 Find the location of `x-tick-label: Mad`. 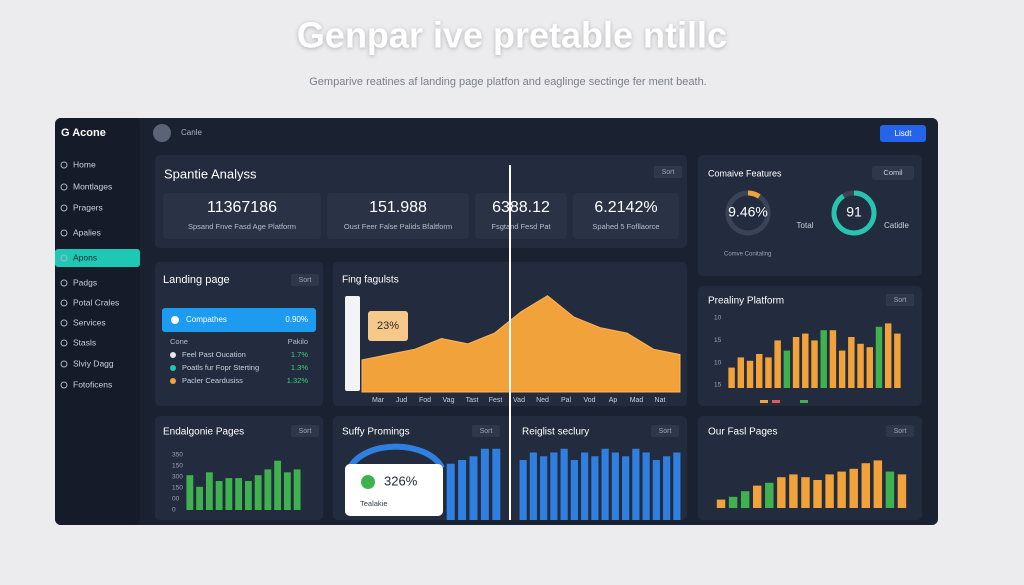

x-tick-label: Mad is located at coordinates (637, 400).